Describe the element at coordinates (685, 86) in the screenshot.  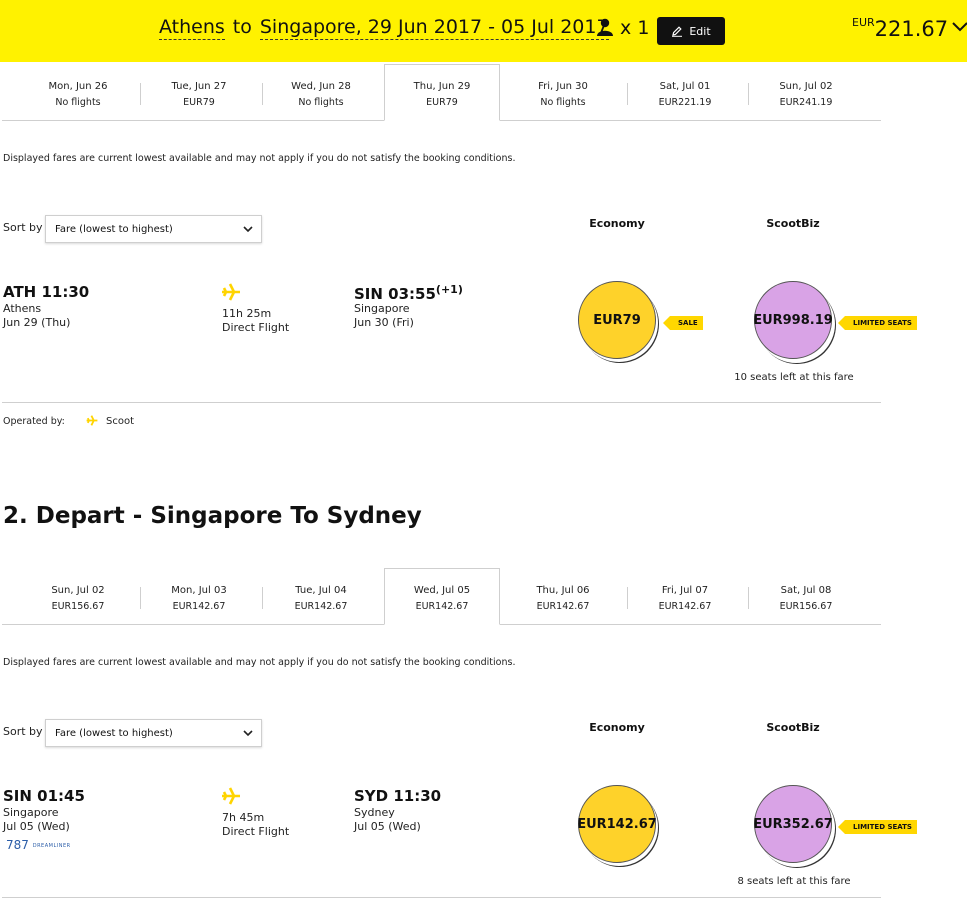
I see `date-label: Sat, Jul 01` at that location.